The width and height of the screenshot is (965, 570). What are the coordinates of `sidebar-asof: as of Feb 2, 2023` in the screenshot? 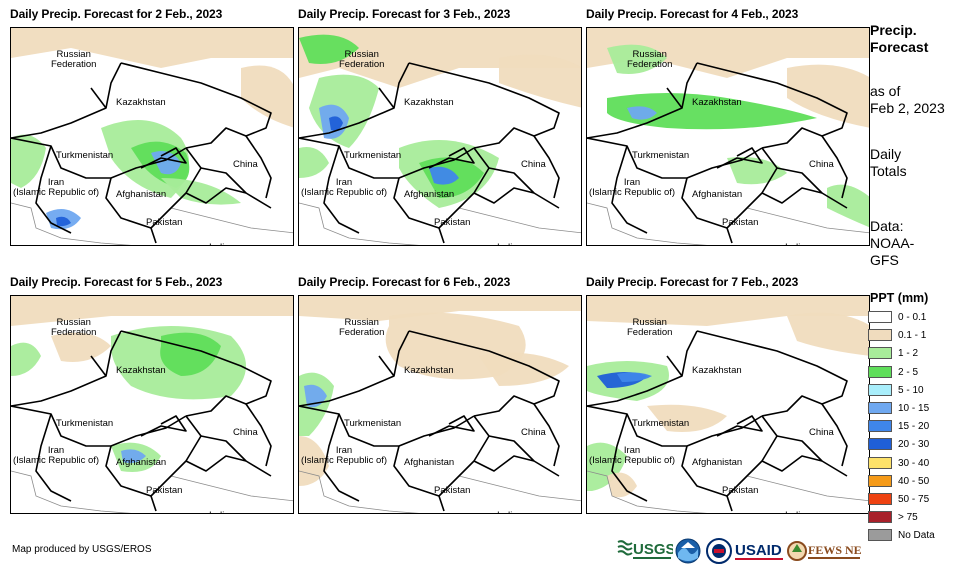 It's located at (907, 99).